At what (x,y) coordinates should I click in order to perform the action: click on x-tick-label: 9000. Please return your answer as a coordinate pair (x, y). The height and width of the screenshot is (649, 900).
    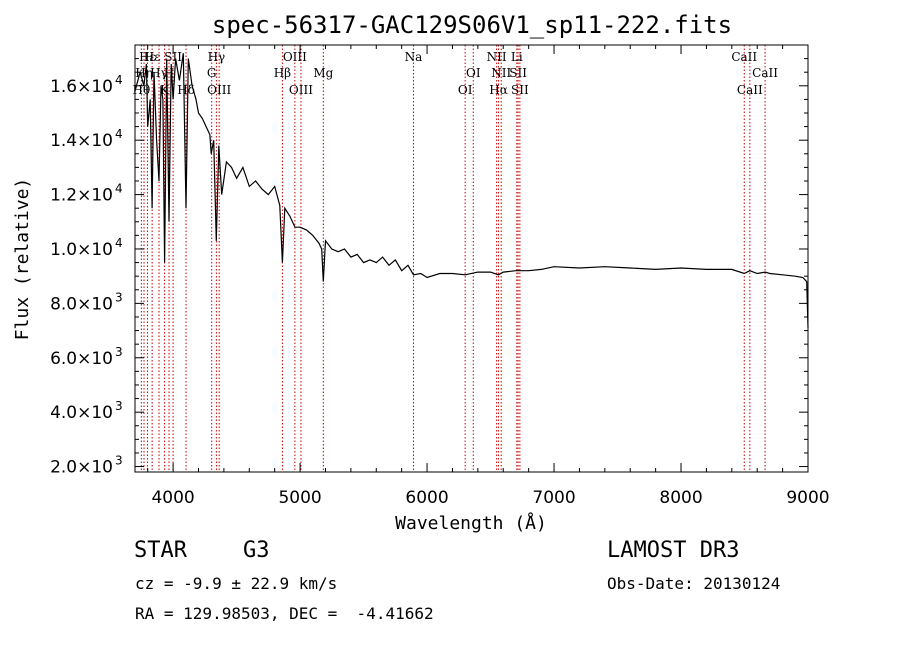
    Looking at the image, I should click on (807, 498).